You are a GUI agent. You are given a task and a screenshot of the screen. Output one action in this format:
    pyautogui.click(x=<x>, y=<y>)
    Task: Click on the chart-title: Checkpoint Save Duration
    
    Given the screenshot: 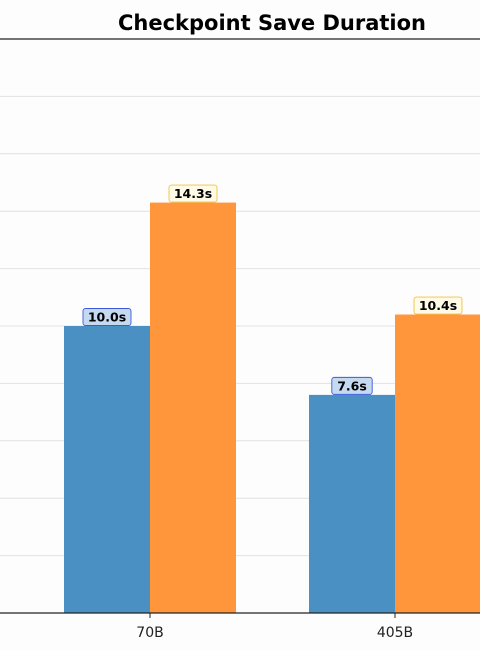 What is the action you would take?
    pyautogui.click(x=272, y=23)
    